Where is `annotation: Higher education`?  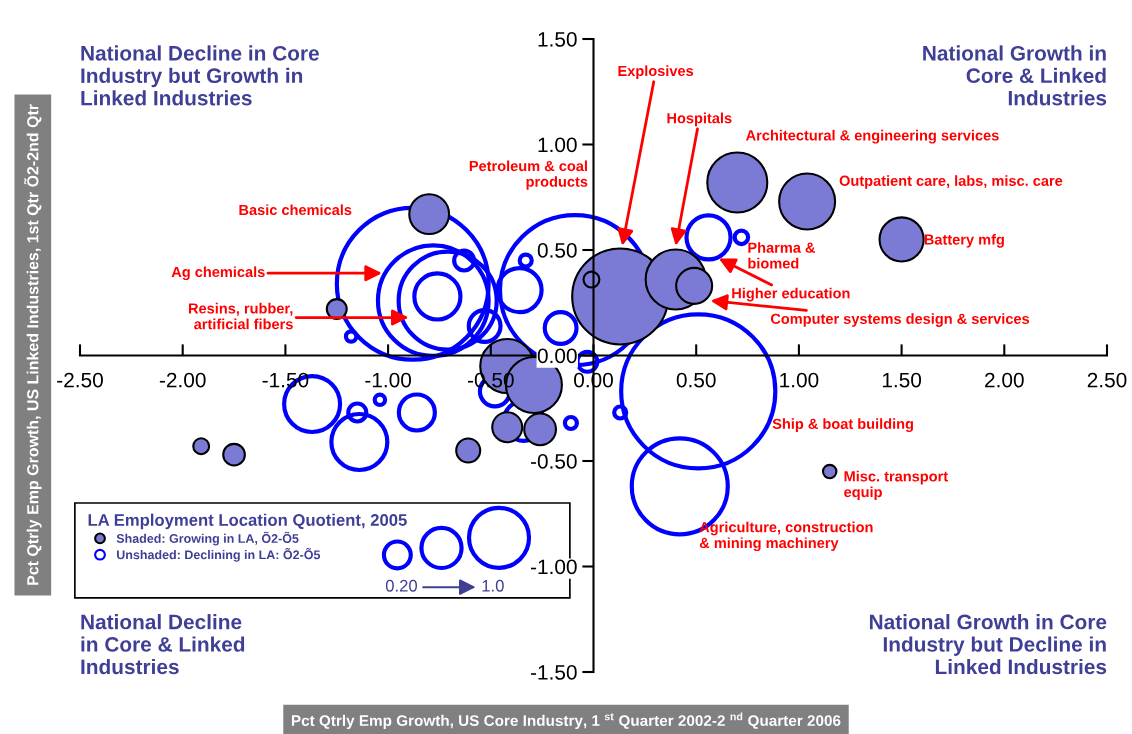 annotation: Higher education is located at coordinates (791, 294).